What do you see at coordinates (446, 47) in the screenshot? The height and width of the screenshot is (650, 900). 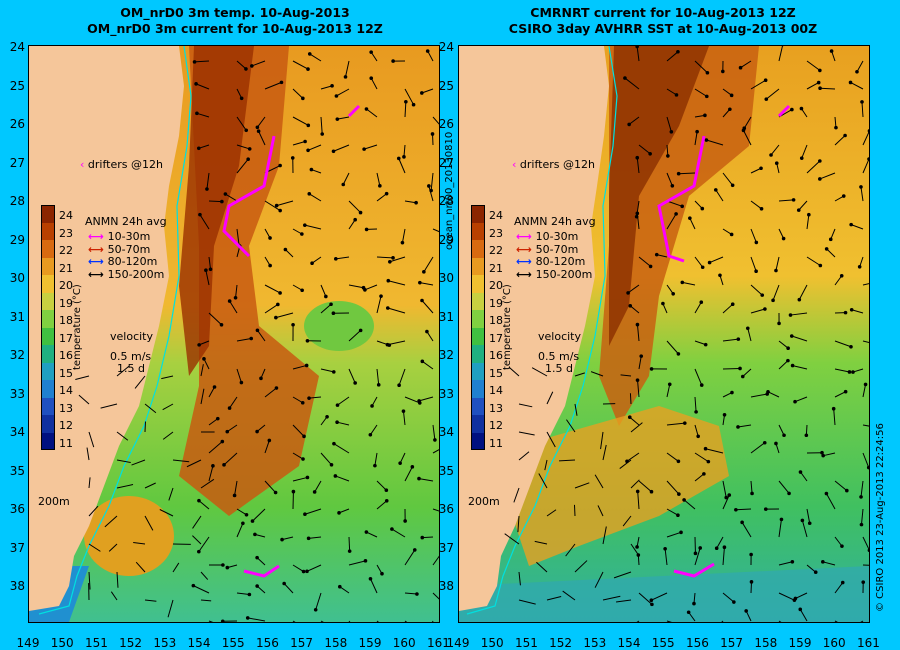 I see `y-tick: 24` at bounding box center [446, 47].